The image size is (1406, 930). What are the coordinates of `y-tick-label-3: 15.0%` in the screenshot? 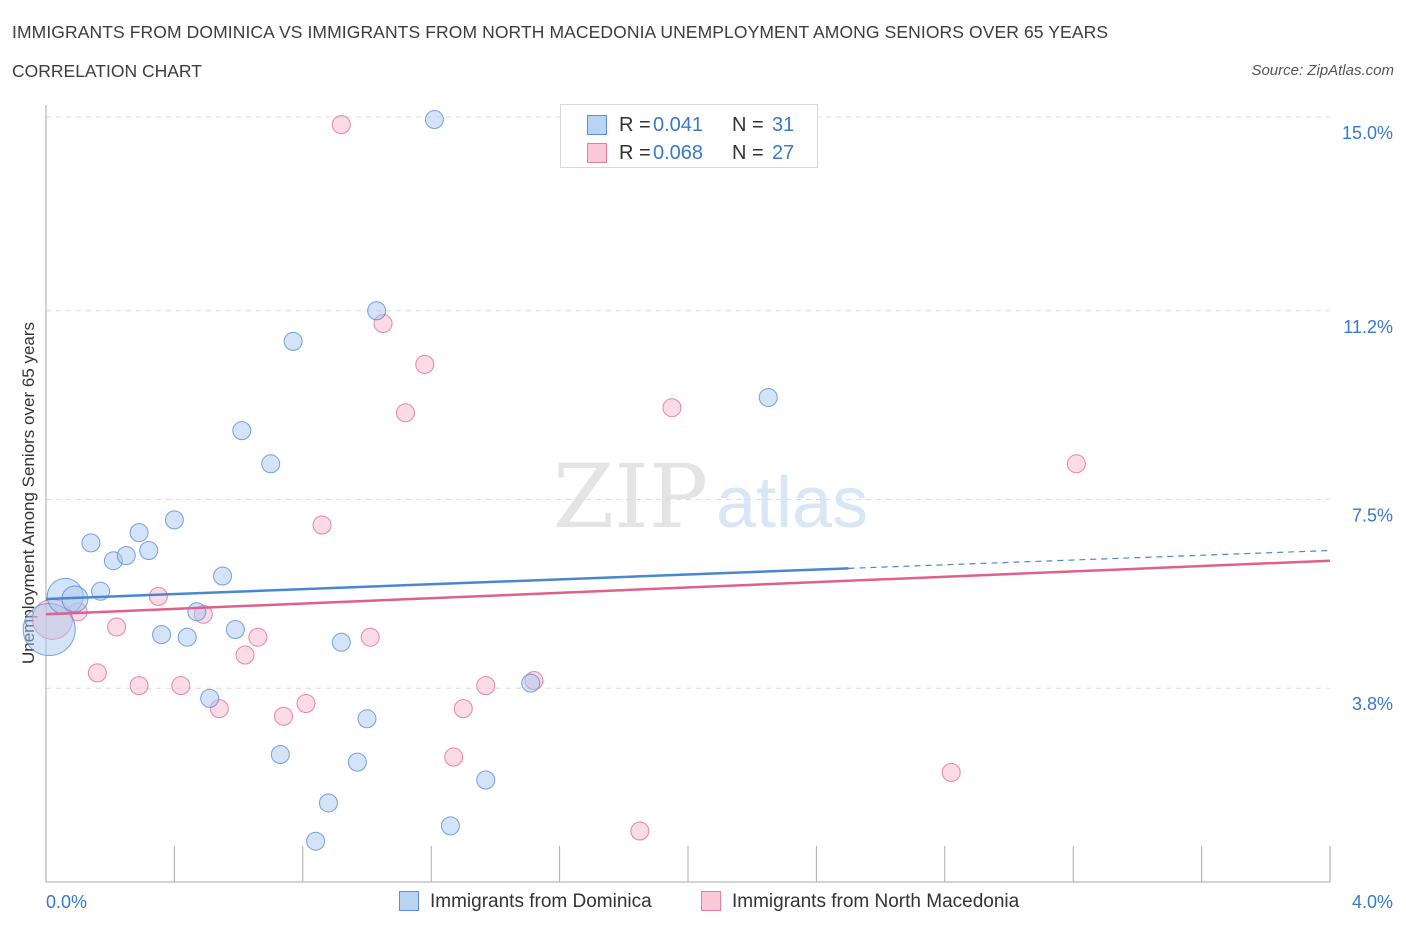 It's located at (1367, 133).